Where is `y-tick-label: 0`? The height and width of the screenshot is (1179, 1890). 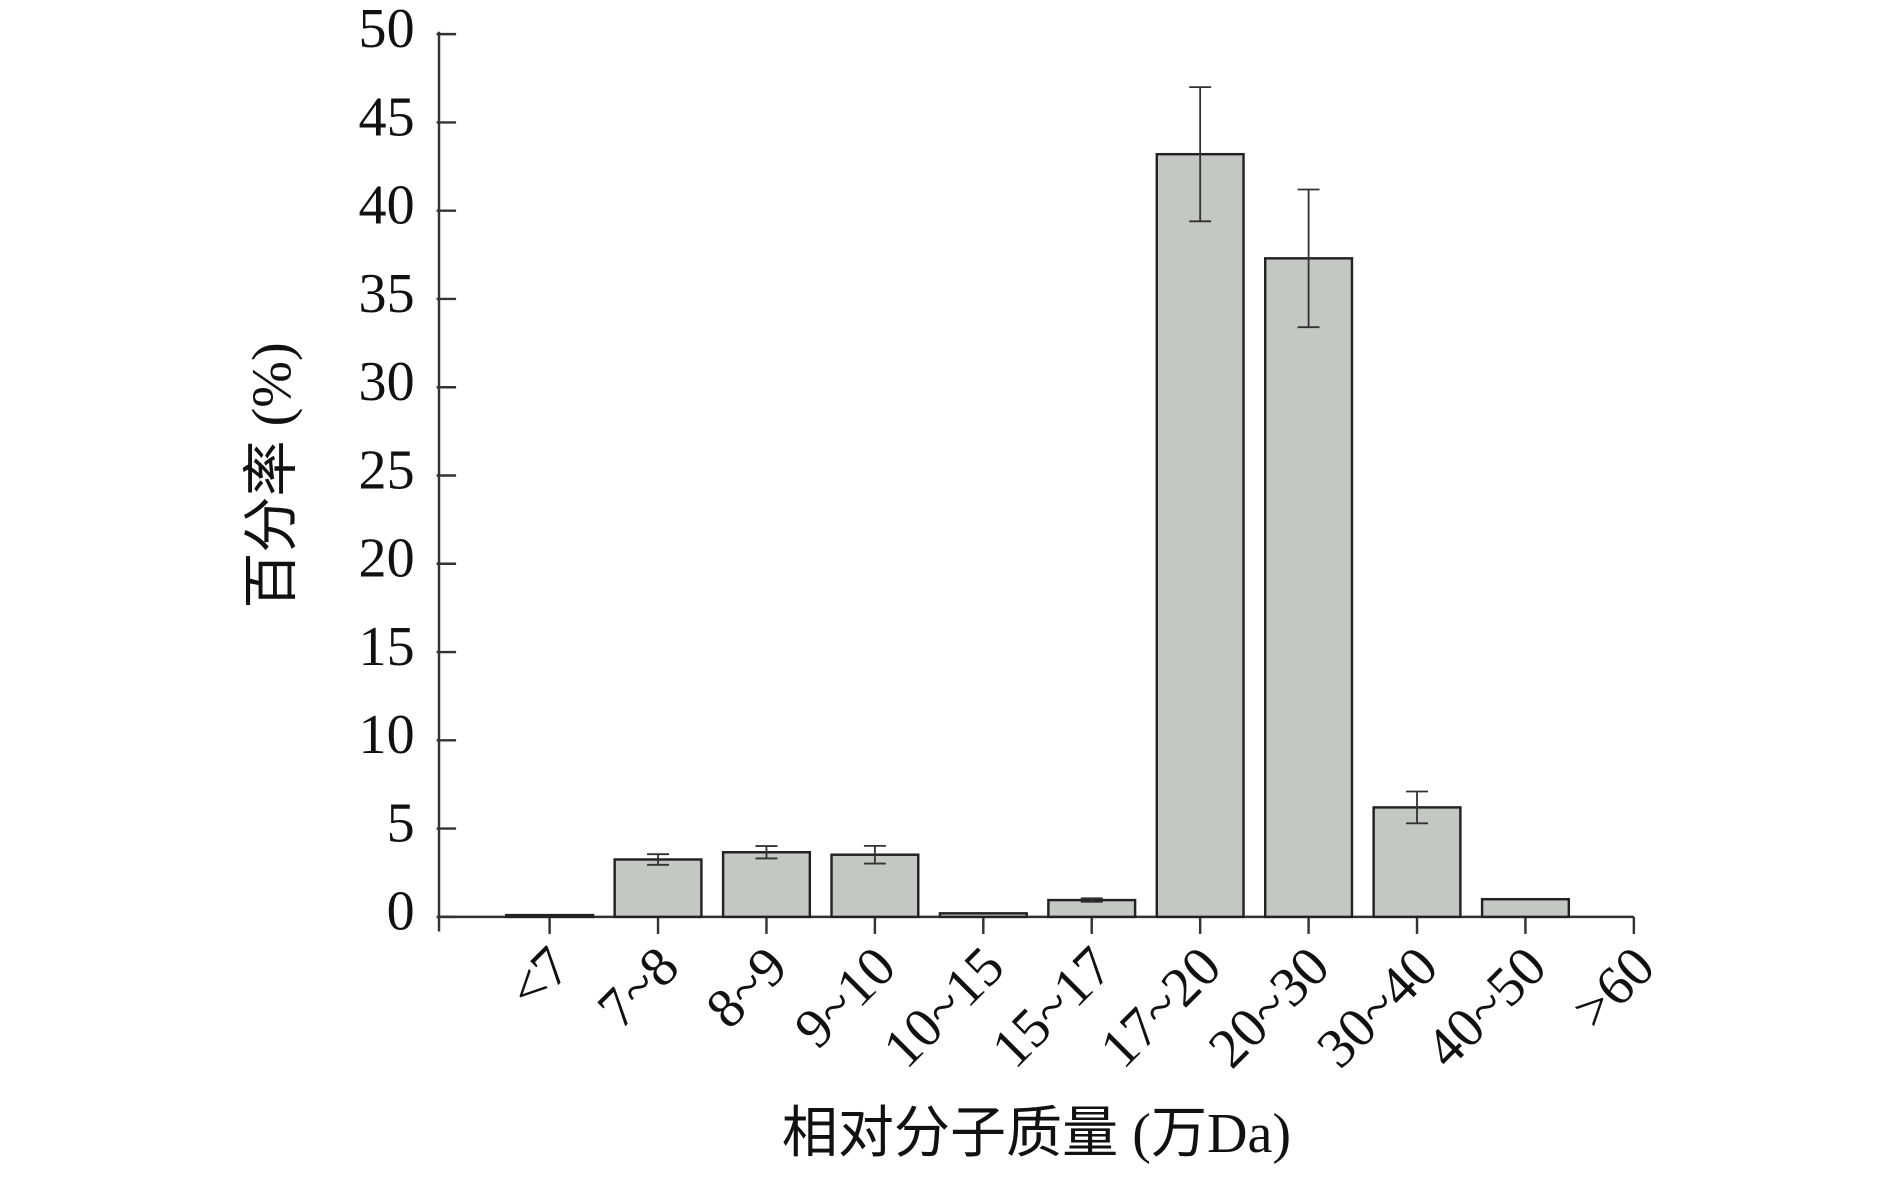
y-tick-label: 0 is located at coordinates (401, 912).